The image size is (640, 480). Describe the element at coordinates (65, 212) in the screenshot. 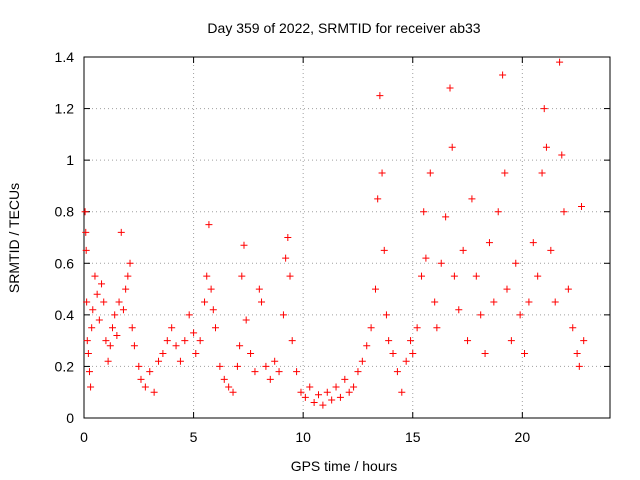

I see `y-tick-label: 0.8` at that location.